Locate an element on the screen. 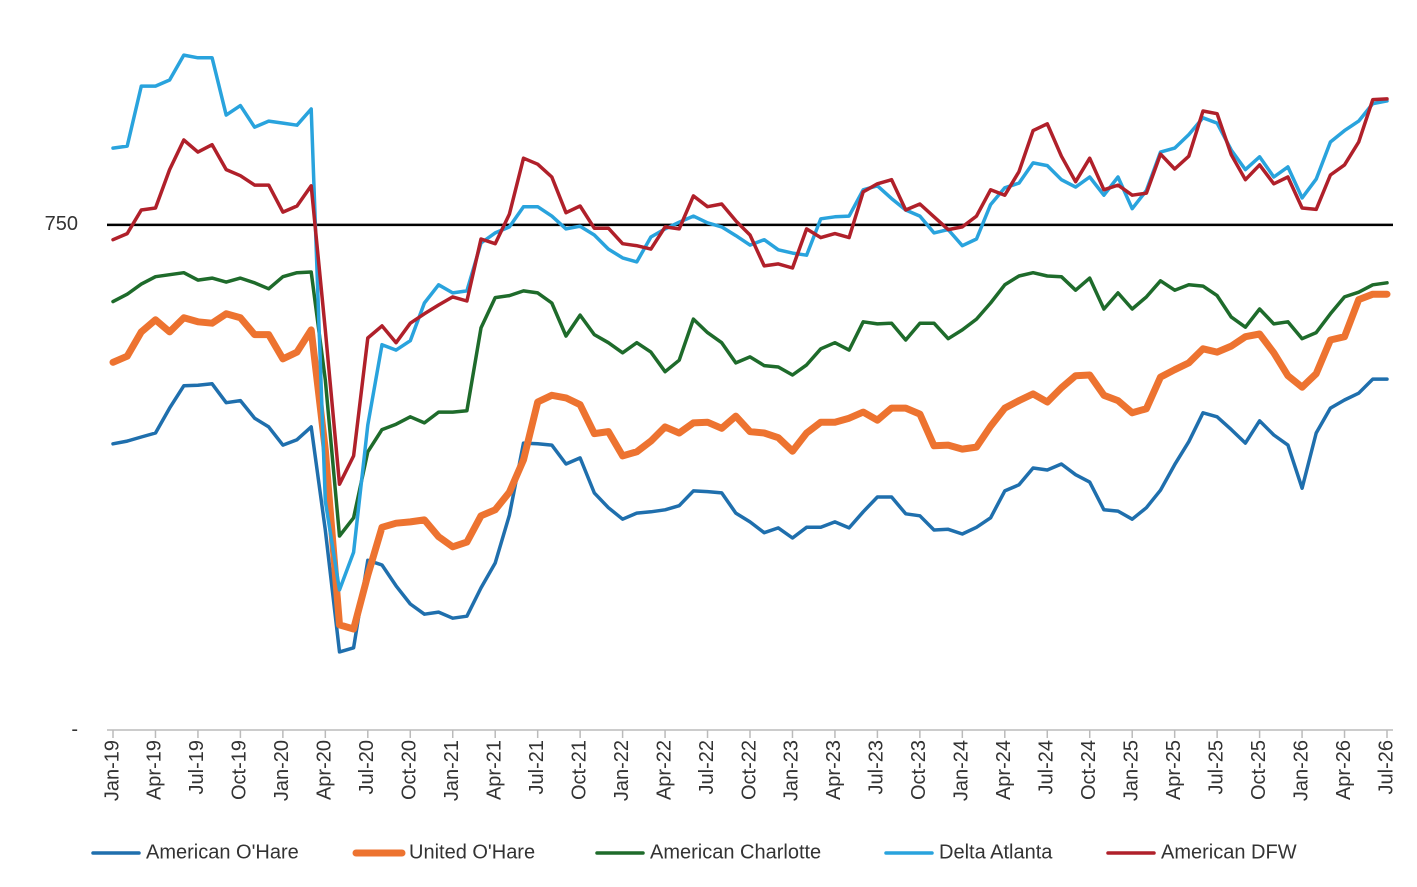 Image resolution: width=1417 pixels, height=887 pixels. x-tick-label: Jan-22 is located at coordinates (622, 770).